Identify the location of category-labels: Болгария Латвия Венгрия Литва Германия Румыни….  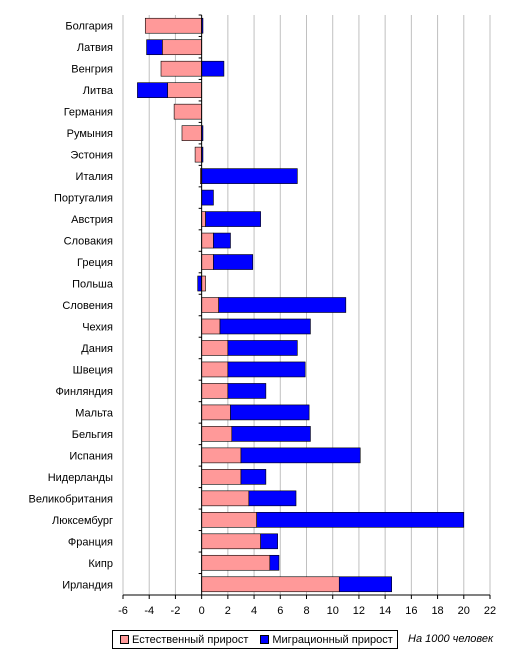
(71, 306).